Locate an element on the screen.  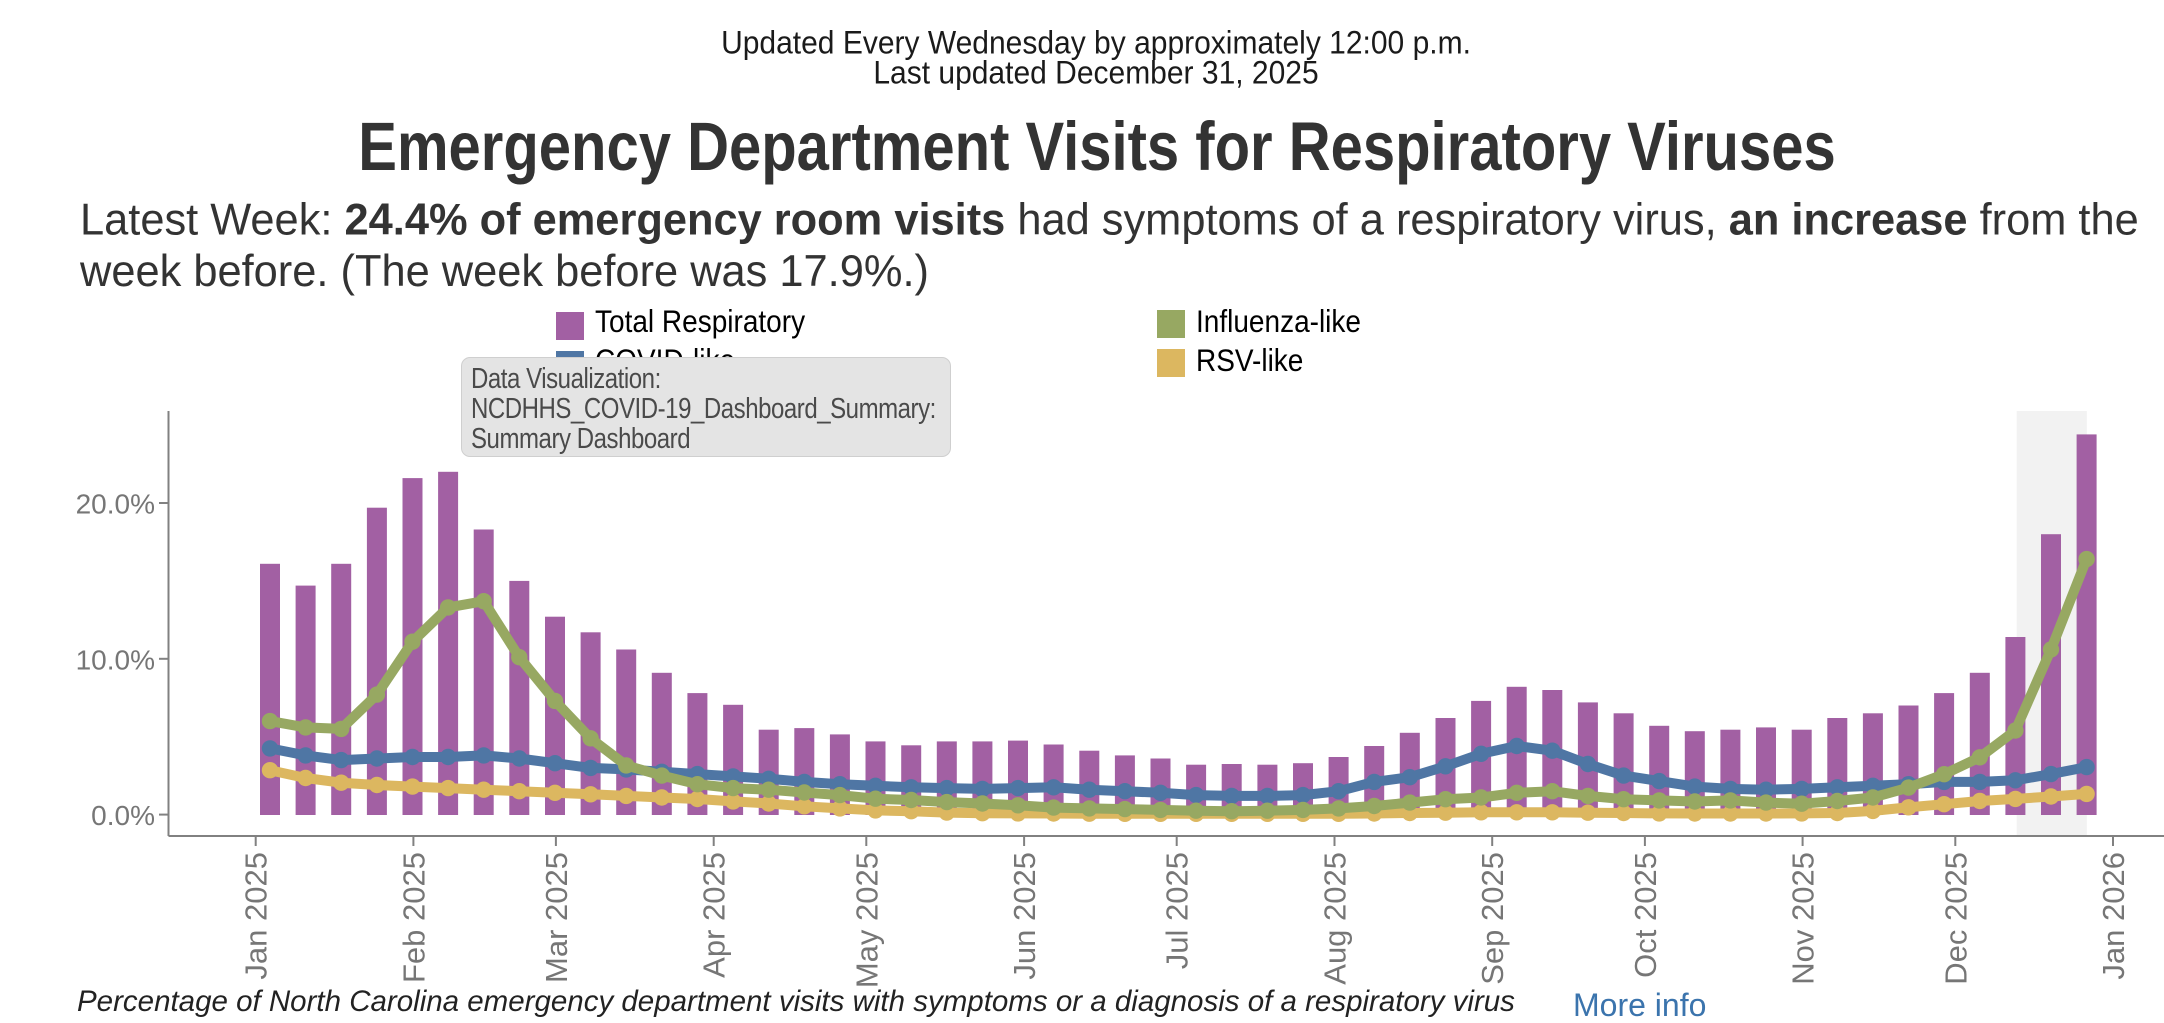
svg-text: 20.0% is located at coordinates (115, 504).